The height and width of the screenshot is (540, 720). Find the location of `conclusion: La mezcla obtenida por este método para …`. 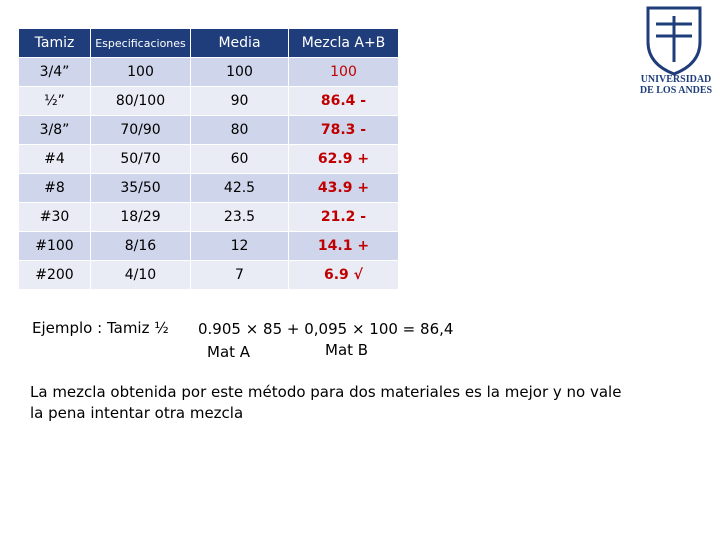

conclusion: La mezcla obtenida por este método para … is located at coordinates (326, 402).